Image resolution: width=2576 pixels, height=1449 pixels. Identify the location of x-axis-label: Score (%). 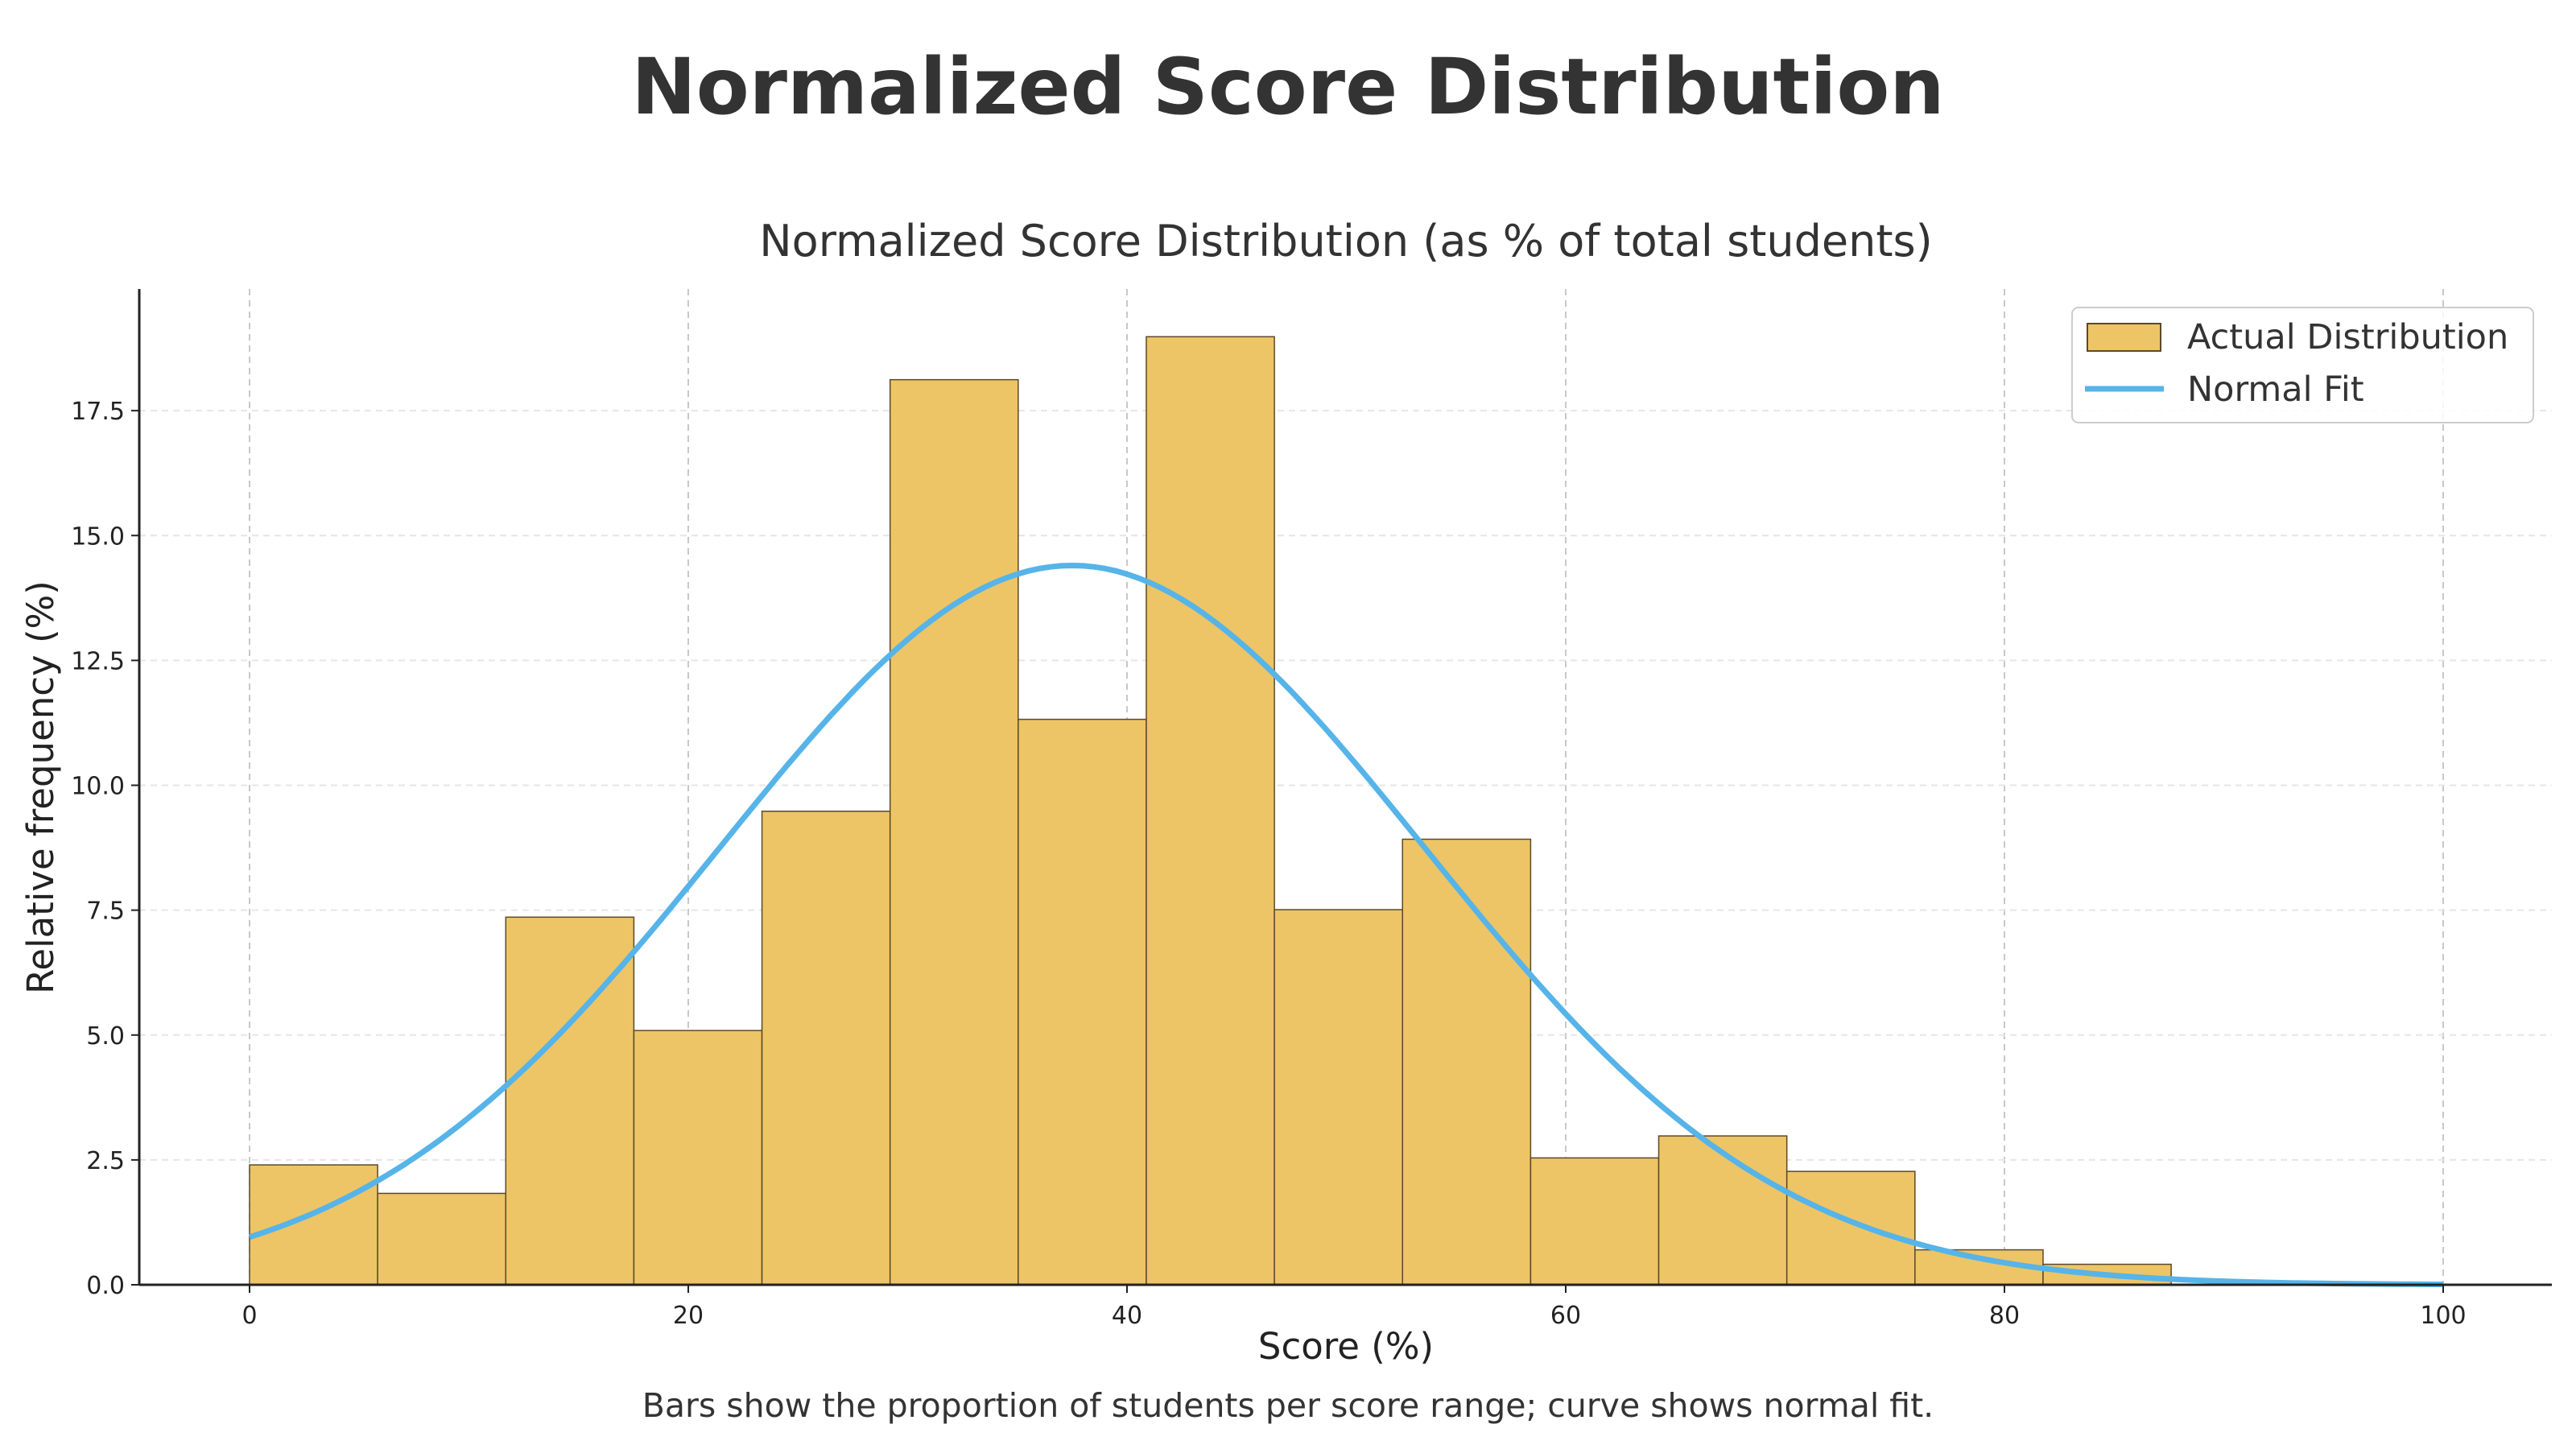
(1346, 1346).